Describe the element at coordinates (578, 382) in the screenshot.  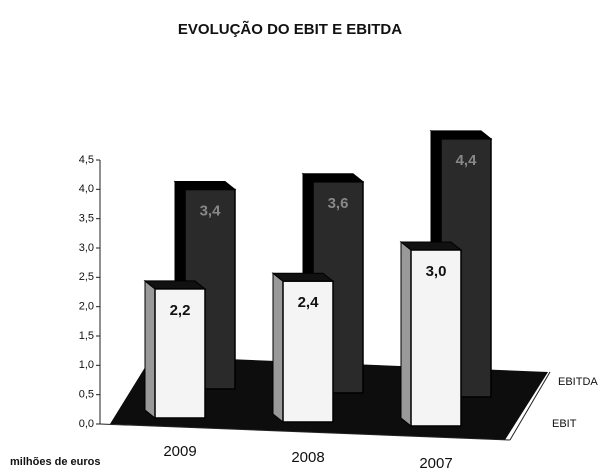
I see `legend-label: EBITDA` at that location.